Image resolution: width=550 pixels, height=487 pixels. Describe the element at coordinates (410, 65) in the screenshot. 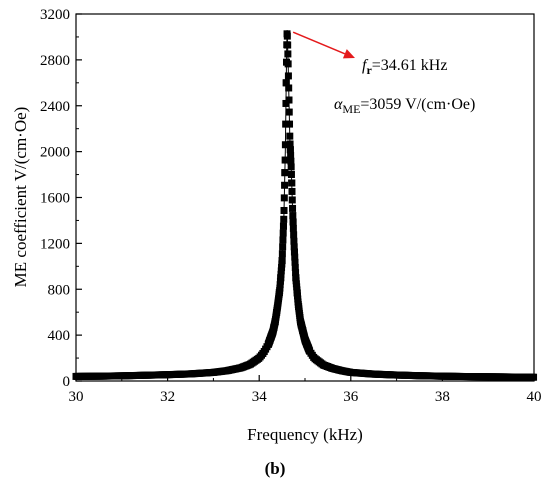

I see `annotation-fr-value: =34.61 kHz` at that location.